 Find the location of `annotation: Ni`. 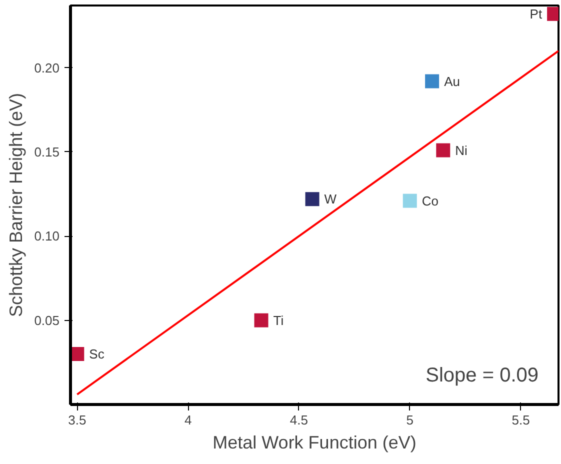

annotation: Ni is located at coordinates (461, 150).